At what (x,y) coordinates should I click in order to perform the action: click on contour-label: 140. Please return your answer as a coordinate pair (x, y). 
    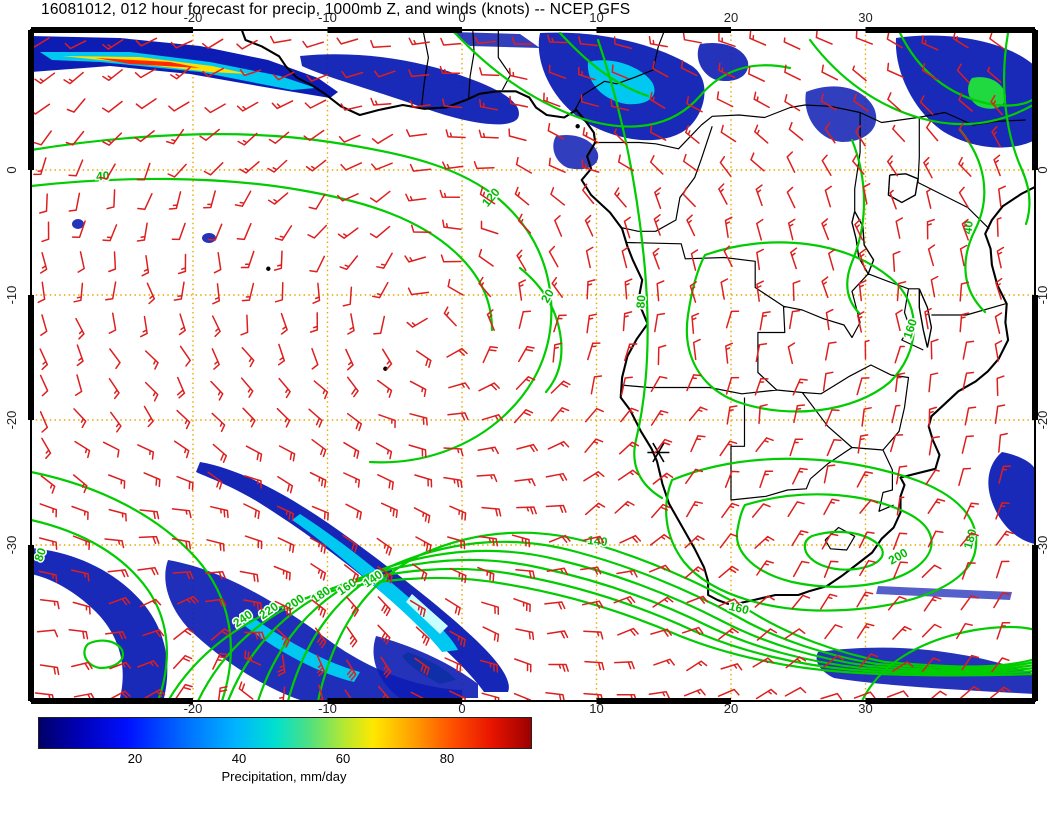
    Looking at the image, I should click on (598, 541).